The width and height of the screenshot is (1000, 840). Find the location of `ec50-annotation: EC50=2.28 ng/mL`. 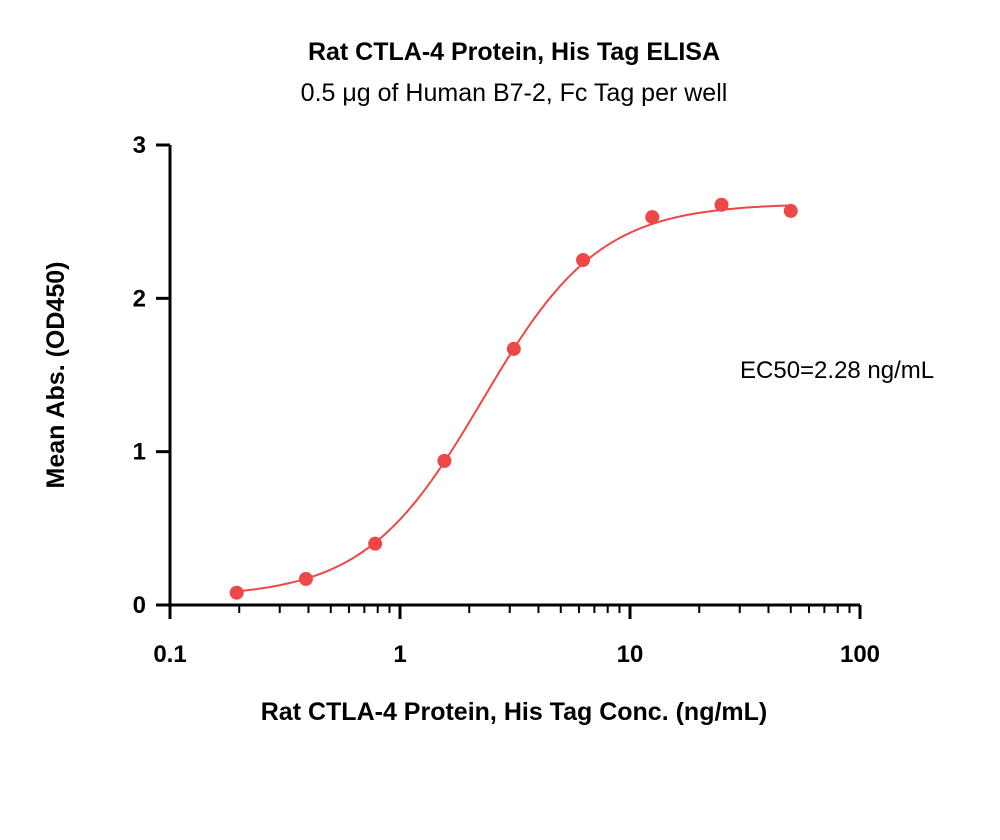

ec50-annotation: EC50=2.28 ng/mL is located at coordinates (837, 370).